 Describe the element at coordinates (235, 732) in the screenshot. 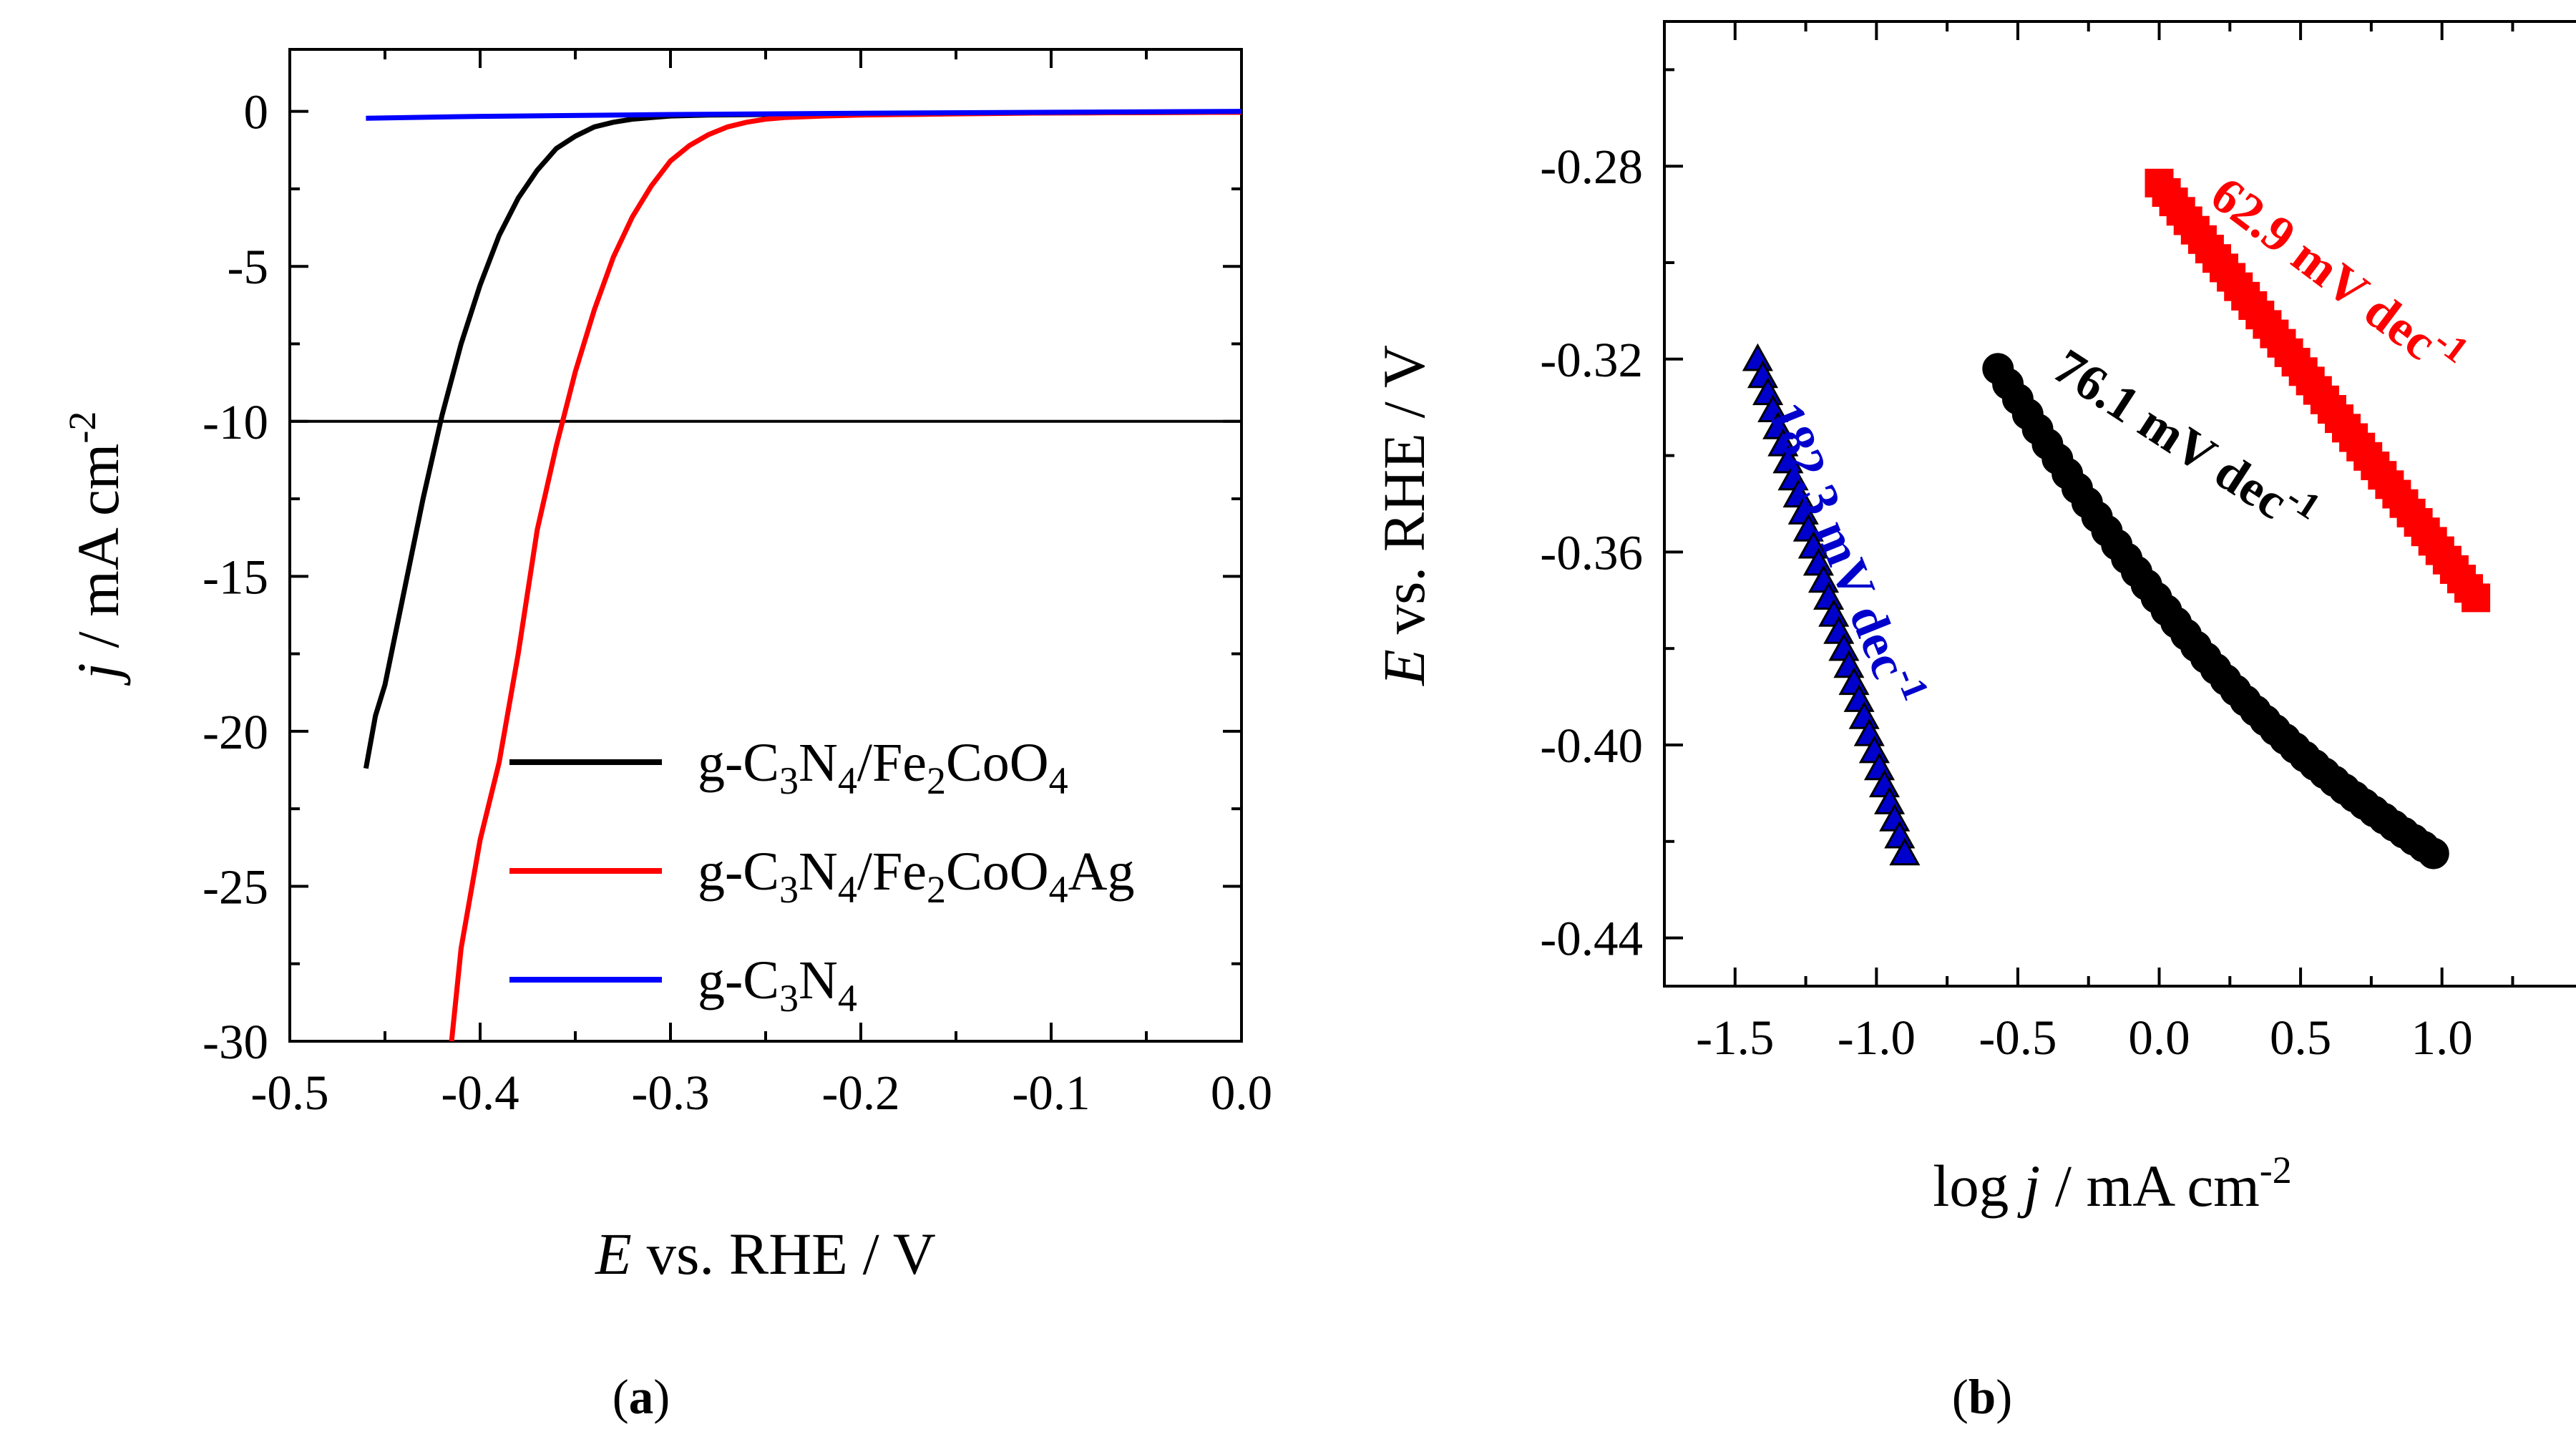

I see `y-tick-label: -20` at that location.